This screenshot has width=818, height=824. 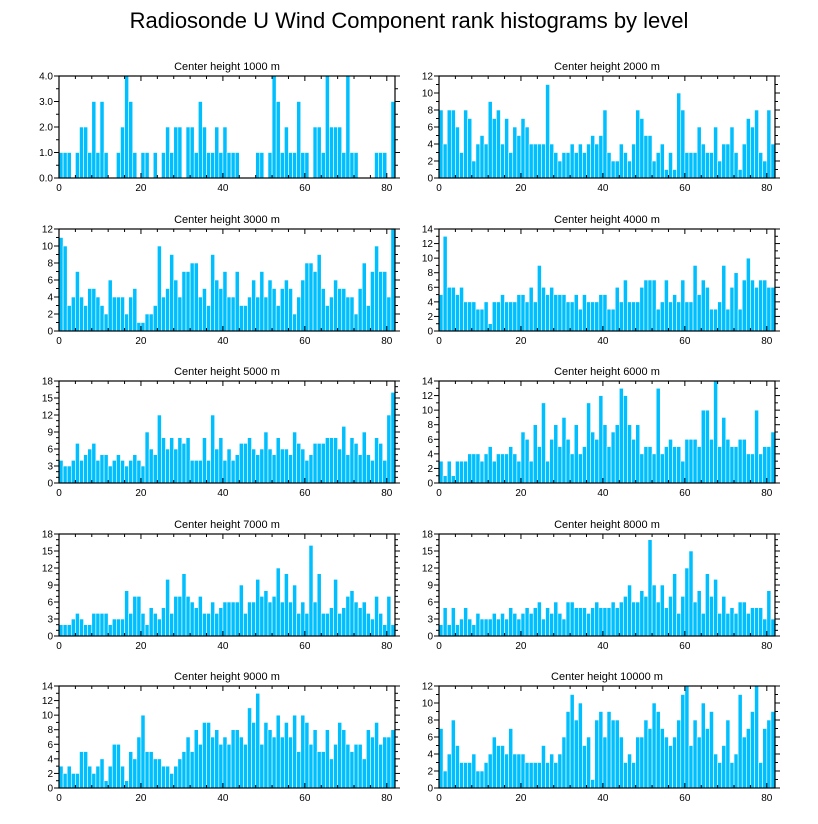 I want to click on panel-7: Center height 8000 m 0 20 40 60 80 0 3 6 9 12 15 18, so click(x=601, y=585).